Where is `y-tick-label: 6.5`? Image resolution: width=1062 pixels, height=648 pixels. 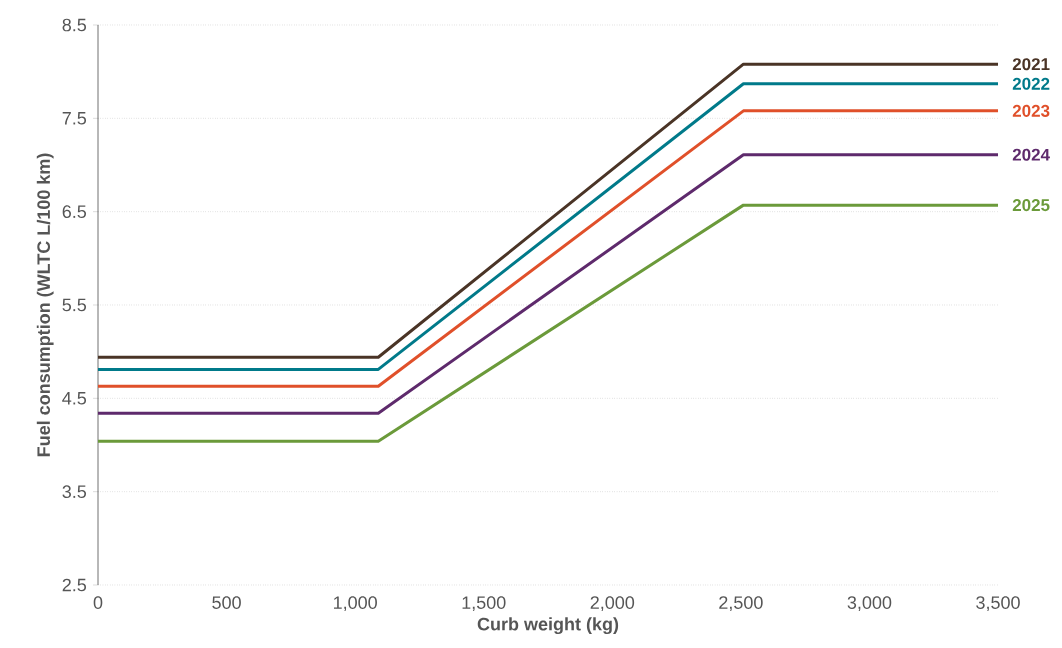
y-tick-label: 6.5 is located at coordinates (74, 212).